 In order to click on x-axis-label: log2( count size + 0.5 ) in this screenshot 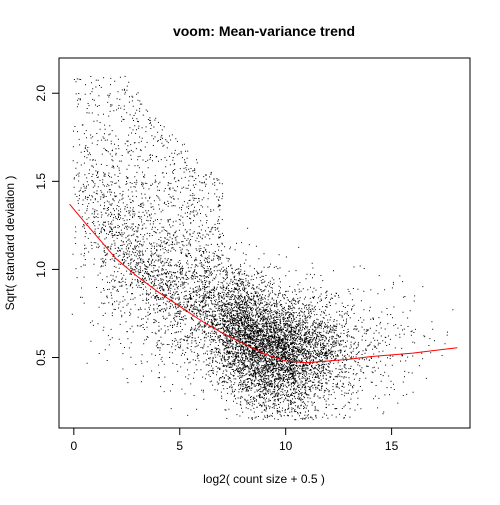, I will do `click(264, 479)`.